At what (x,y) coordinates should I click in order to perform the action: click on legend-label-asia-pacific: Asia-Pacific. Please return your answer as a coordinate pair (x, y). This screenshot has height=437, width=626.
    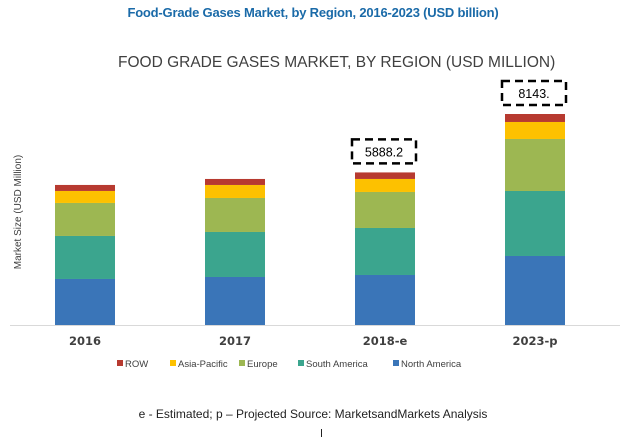
    Looking at the image, I should click on (203, 364).